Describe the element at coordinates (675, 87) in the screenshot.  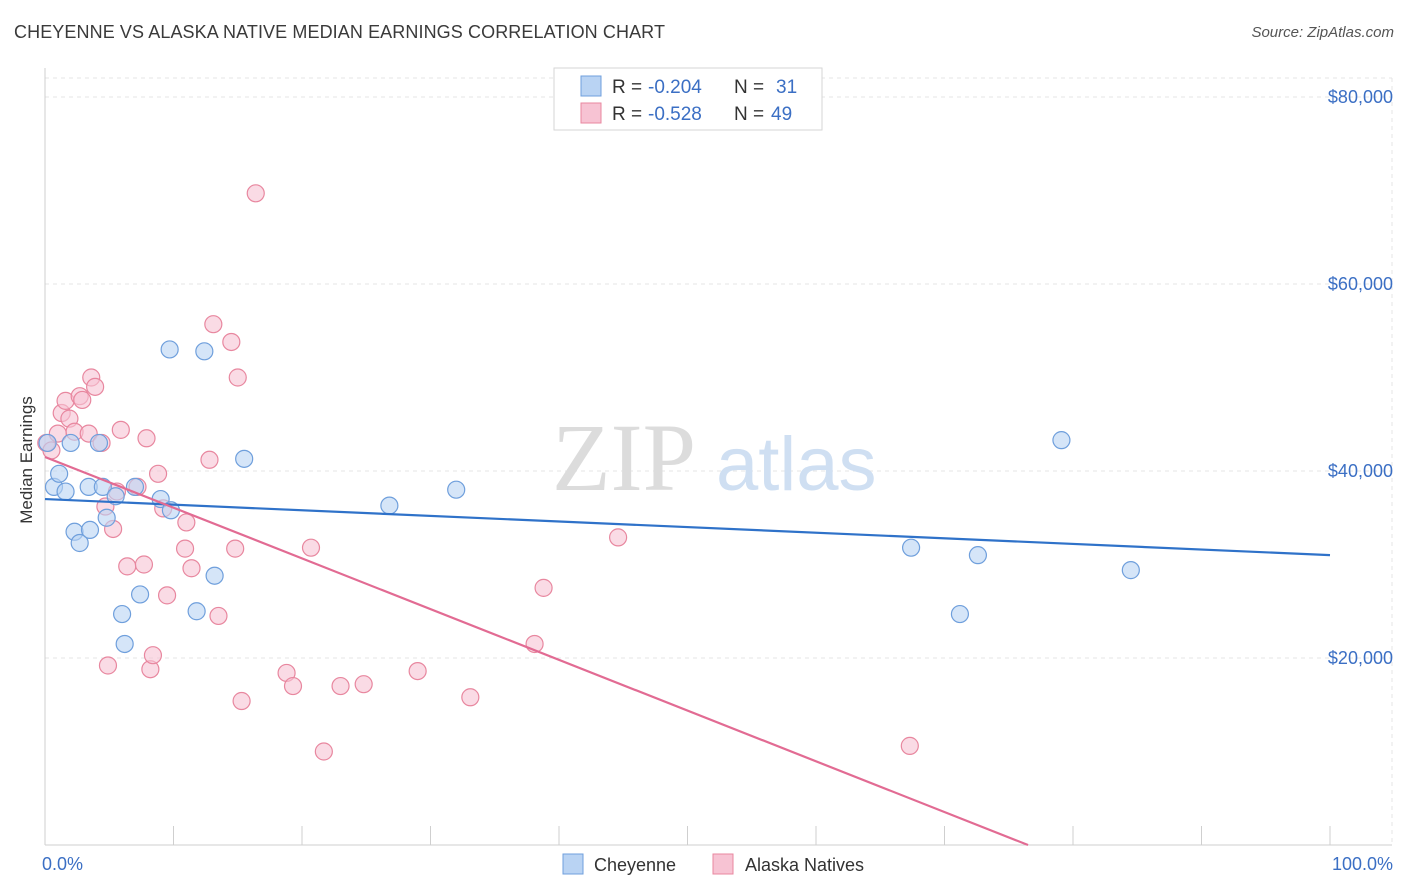
I see `legend-r-value-1: -0.204` at that location.